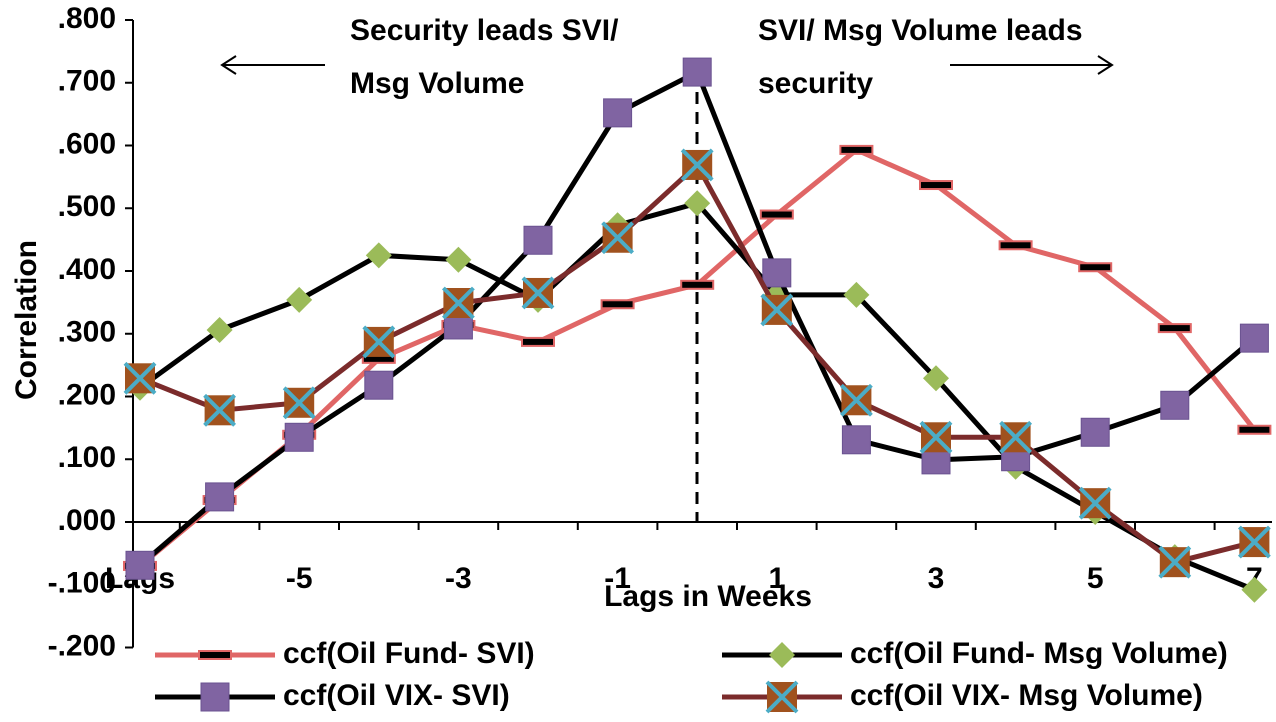  Describe the element at coordinates (1026, 695) in the screenshot. I see `legend-label: ccf(Oil VIX- Msg Volume)` at that location.